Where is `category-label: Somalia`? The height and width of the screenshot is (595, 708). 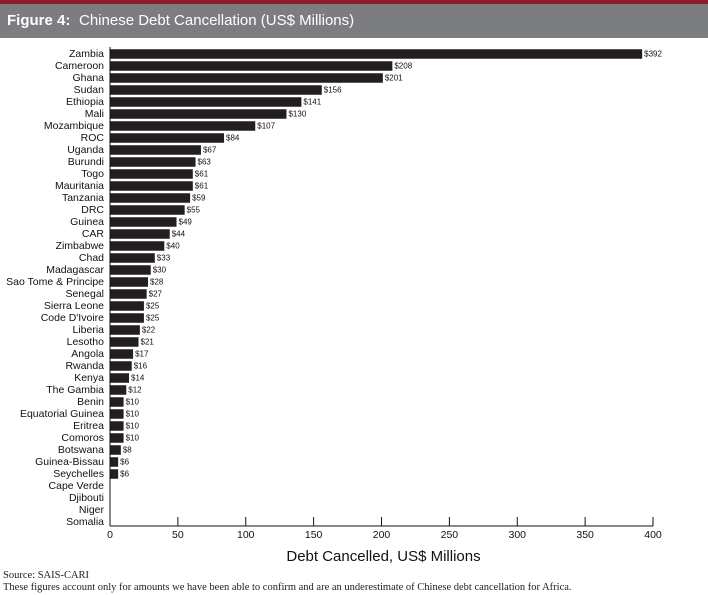
category-label: Somalia is located at coordinates (85, 522).